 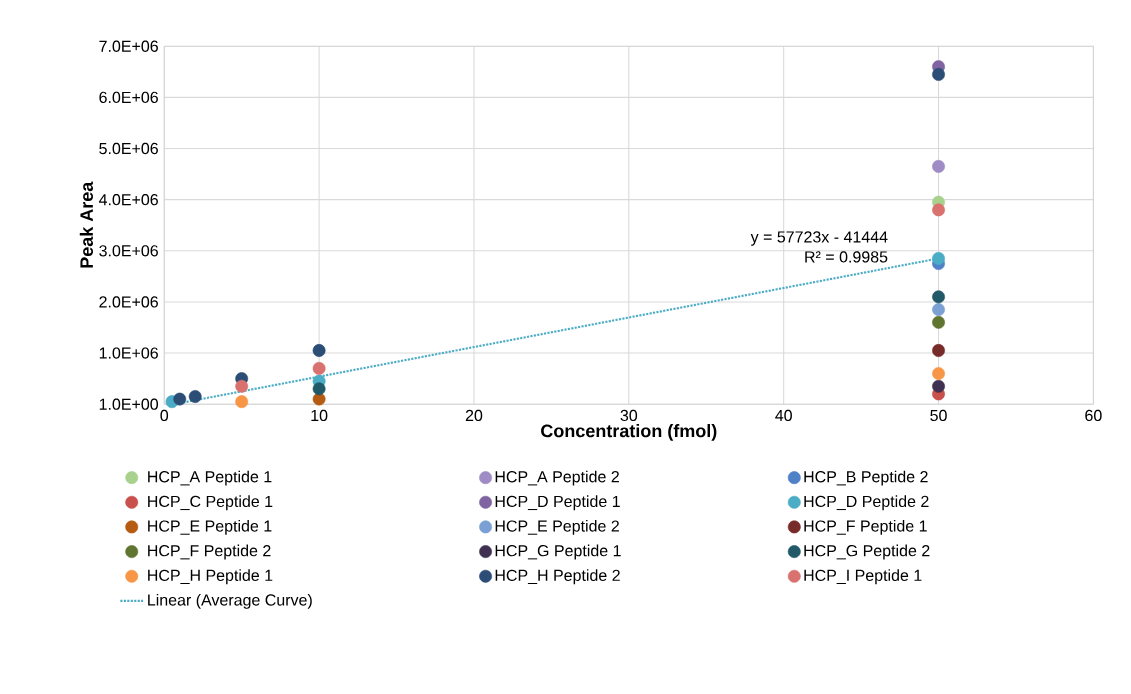 What do you see at coordinates (474, 415) in the screenshot?
I see `x-tick-label: 20` at bounding box center [474, 415].